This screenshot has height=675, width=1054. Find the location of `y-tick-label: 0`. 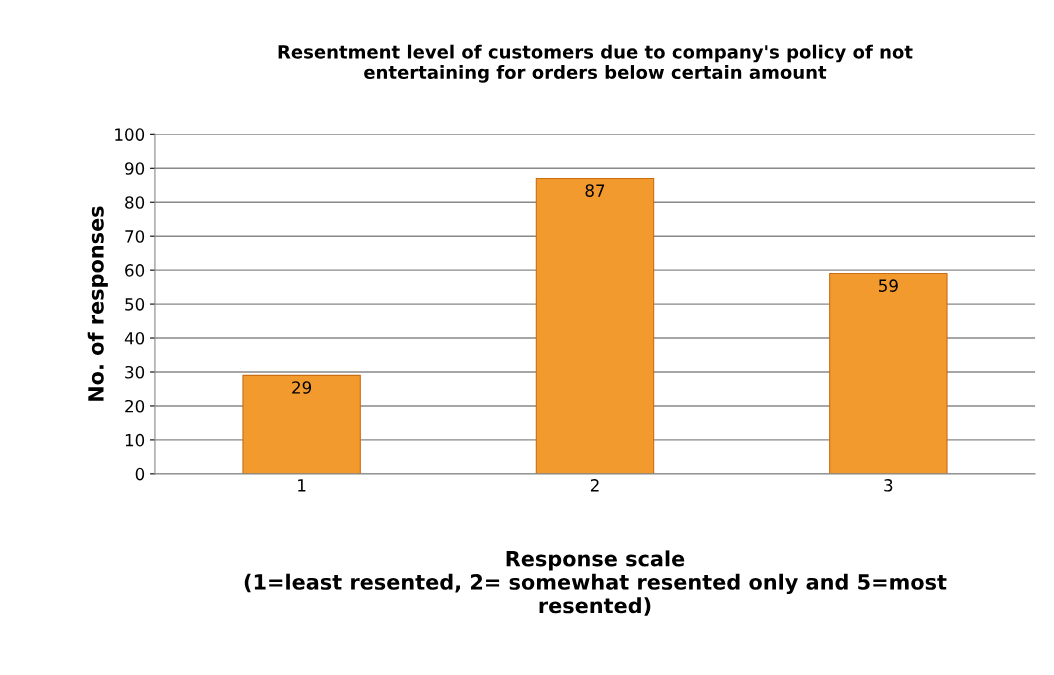

y-tick-label: 0 is located at coordinates (140, 474).